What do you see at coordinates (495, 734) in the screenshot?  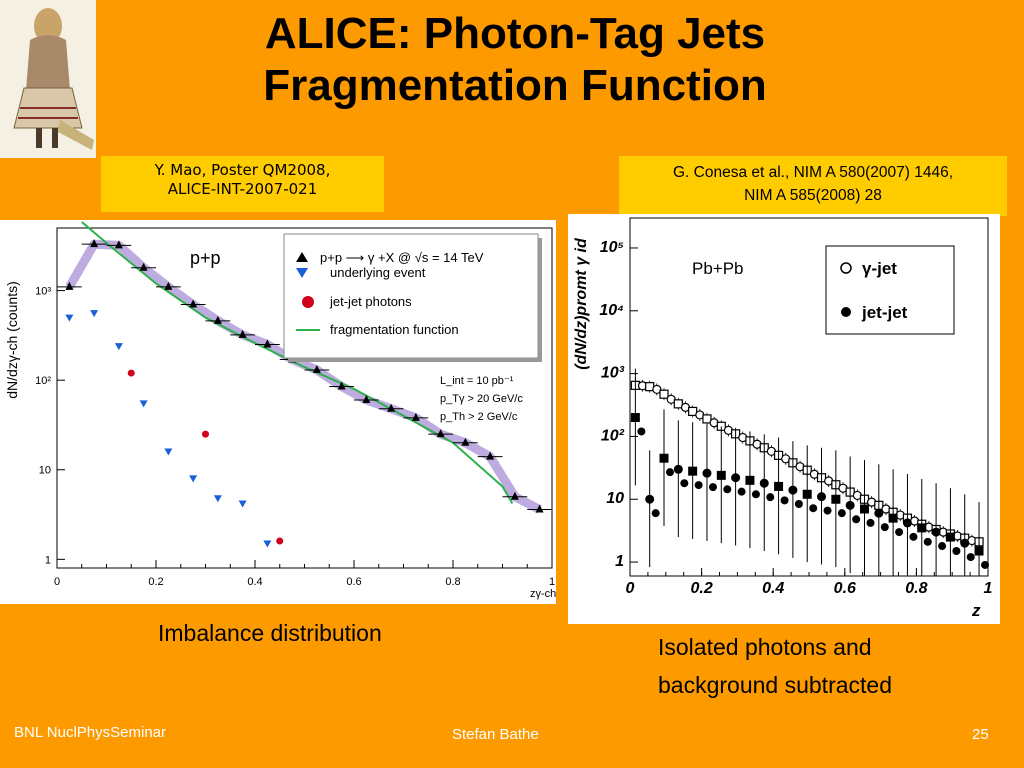 I see `footer-center: Stefan Bathe` at bounding box center [495, 734].